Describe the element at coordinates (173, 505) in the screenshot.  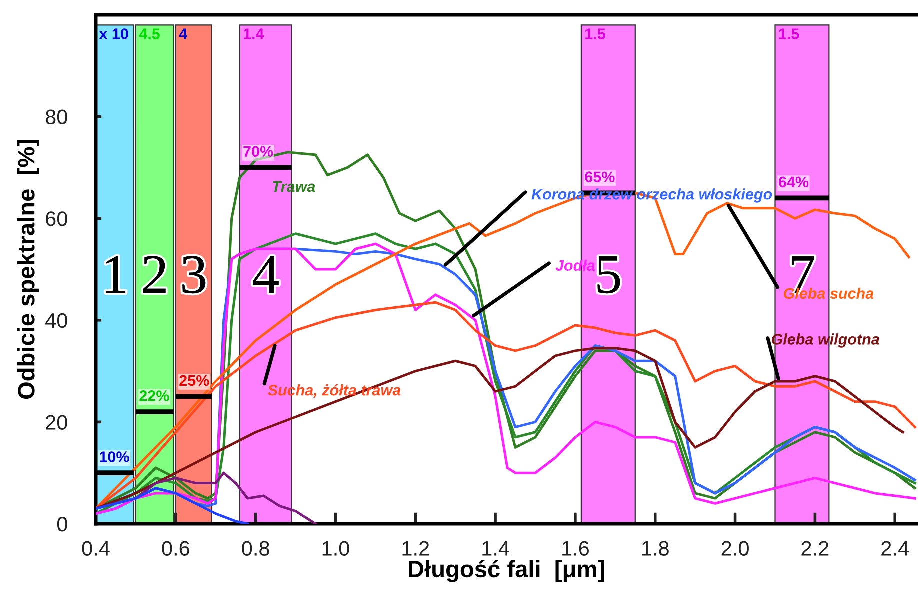
I see `line-series` at that location.